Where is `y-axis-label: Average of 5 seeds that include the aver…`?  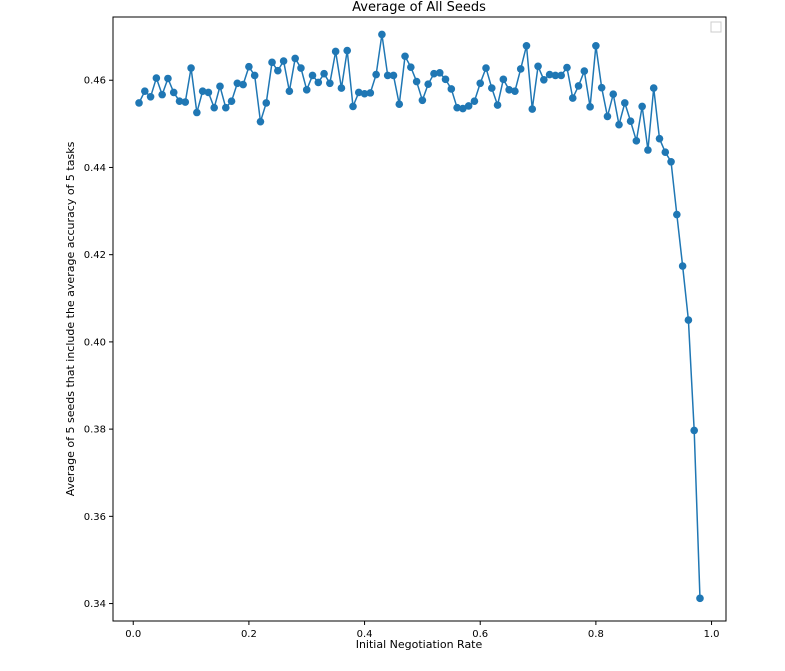 y-axis-label: Average of 5 seeds that include the aver… is located at coordinates (70, 318).